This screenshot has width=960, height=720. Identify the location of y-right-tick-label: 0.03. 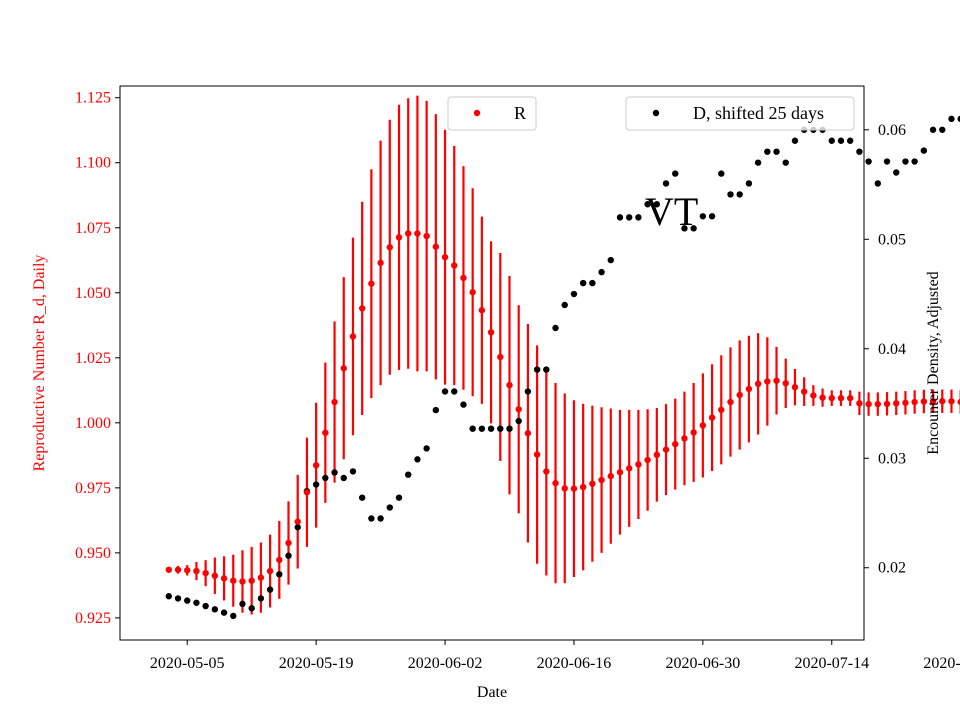
(892, 458).